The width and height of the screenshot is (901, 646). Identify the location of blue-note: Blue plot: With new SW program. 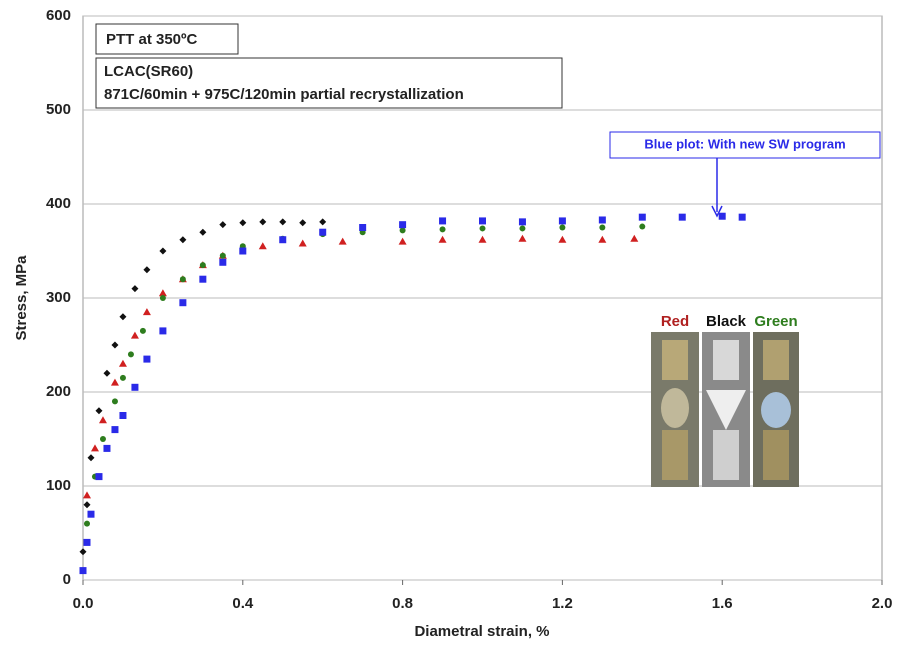
(744, 143).